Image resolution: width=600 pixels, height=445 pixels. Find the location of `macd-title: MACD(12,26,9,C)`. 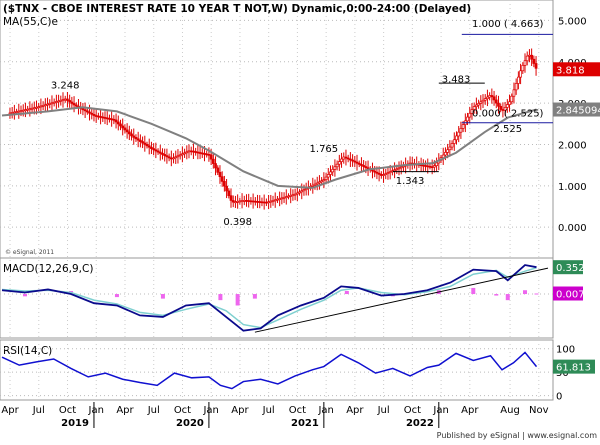

macd-title: MACD(12,26,9,C) is located at coordinates (48, 269).